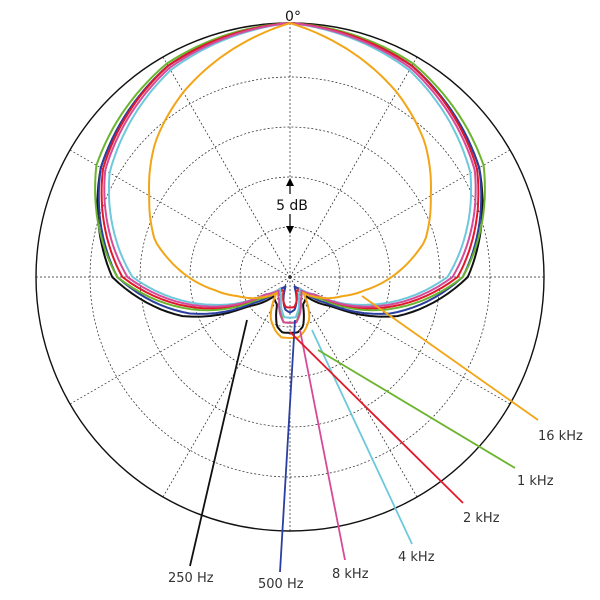 The image size is (600, 600). I want to click on series-label-4khz: 4 kHz, so click(416, 557).